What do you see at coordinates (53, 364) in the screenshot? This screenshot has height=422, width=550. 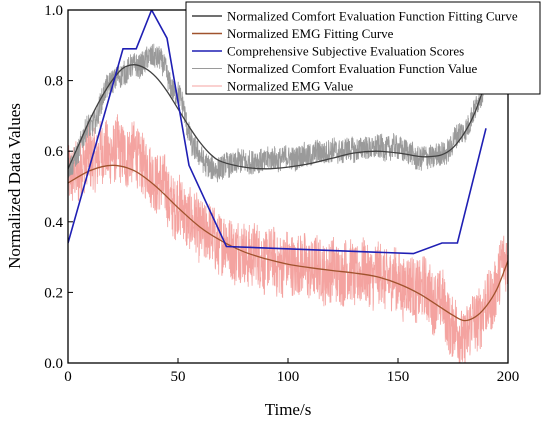 I see `y-tick-label: 0.0` at bounding box center [53, 364].